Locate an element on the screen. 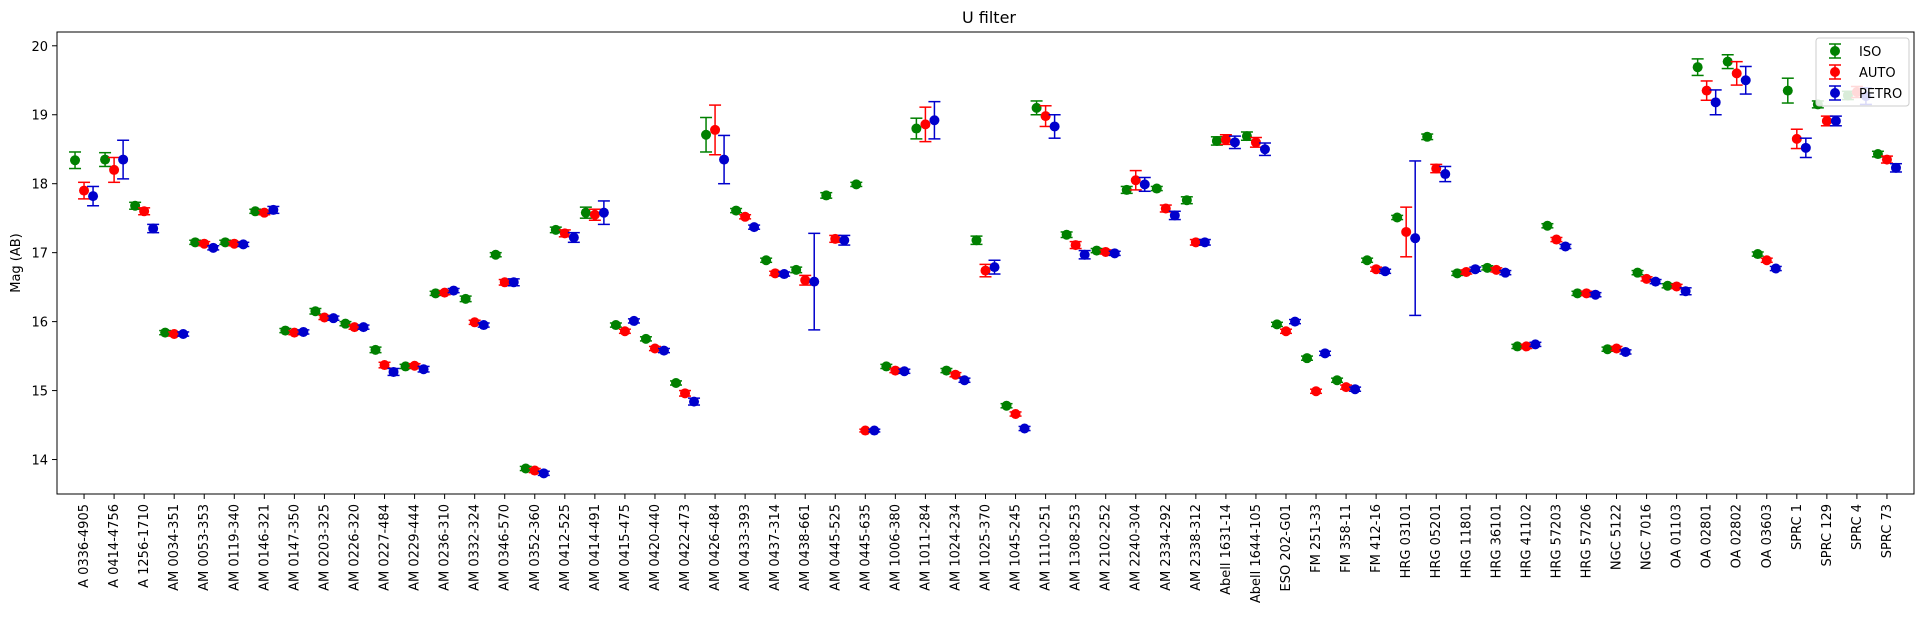 This screenshot has height=623, width=1927. x-tick-label: SPRC 73 is located at coordinates (1887, 531).